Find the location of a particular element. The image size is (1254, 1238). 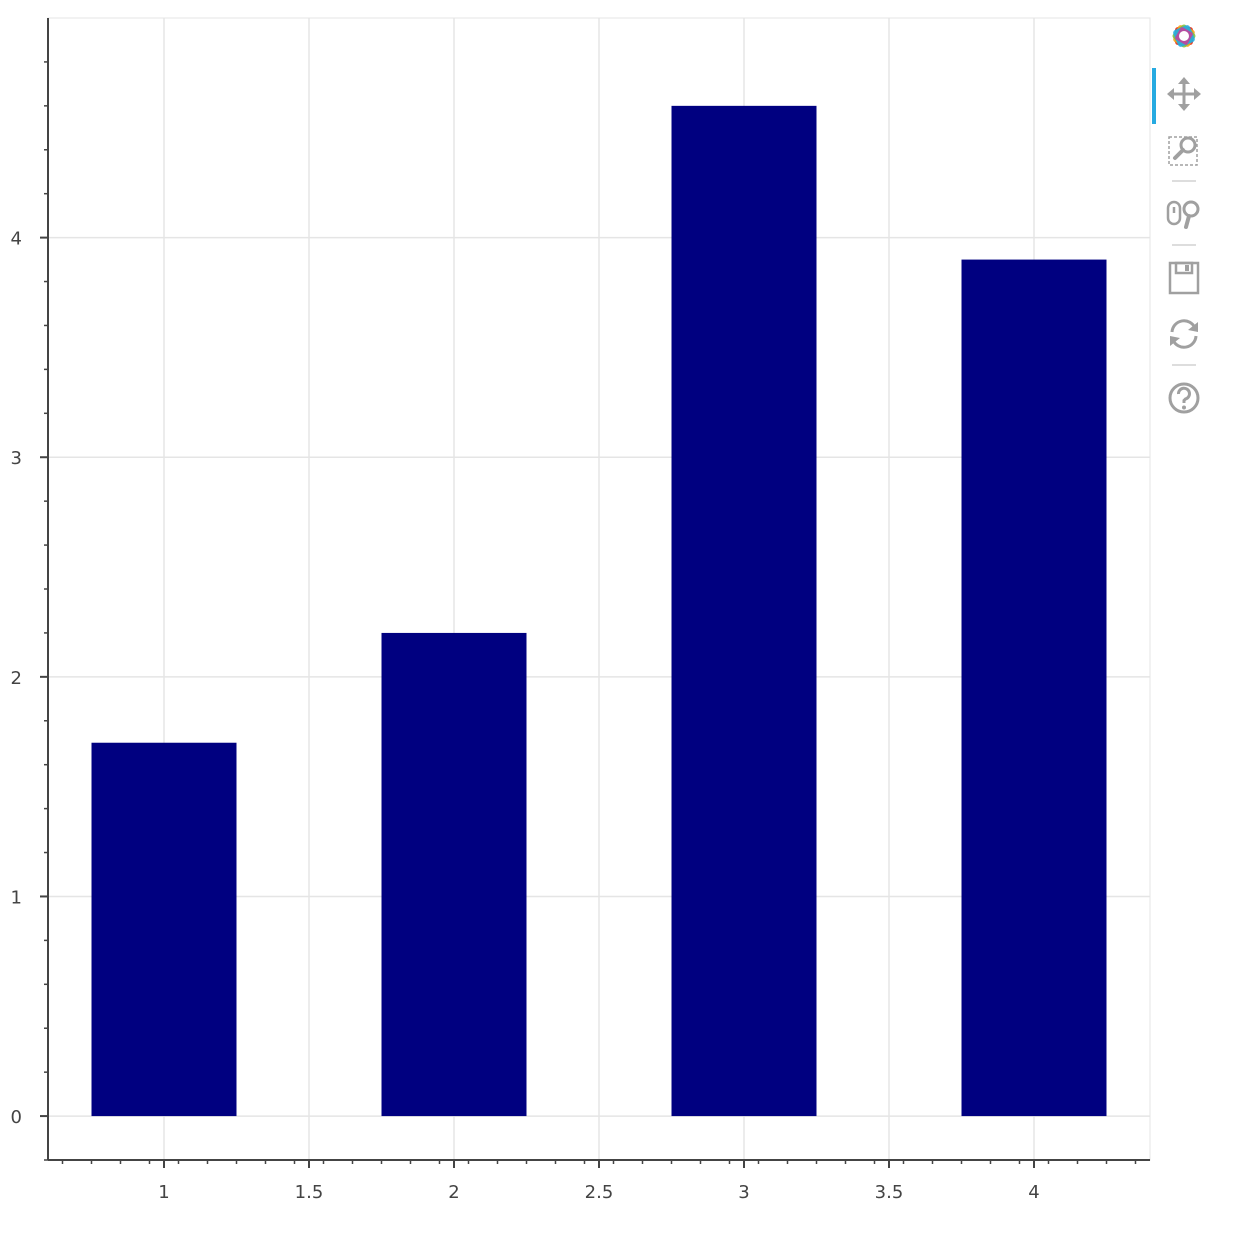

x-tick-label: 1.5 is located at coordinates (309, 1192).